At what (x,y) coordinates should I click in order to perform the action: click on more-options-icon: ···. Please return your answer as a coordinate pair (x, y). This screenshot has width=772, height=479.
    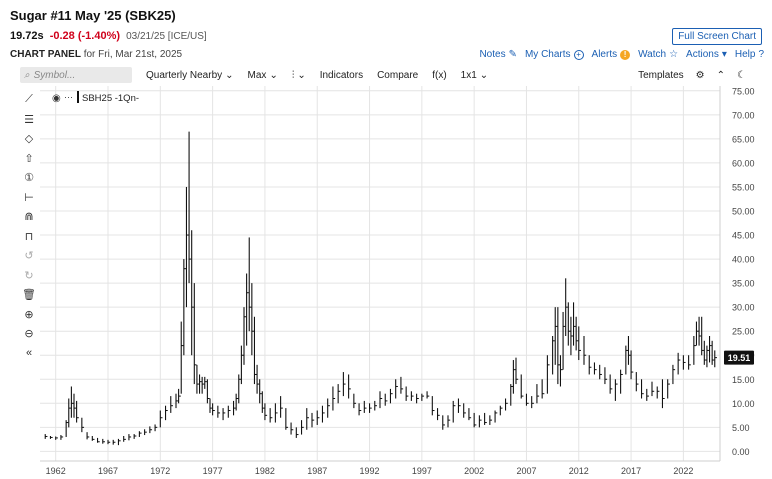
    Looking at the image, I should click on (68, 97).